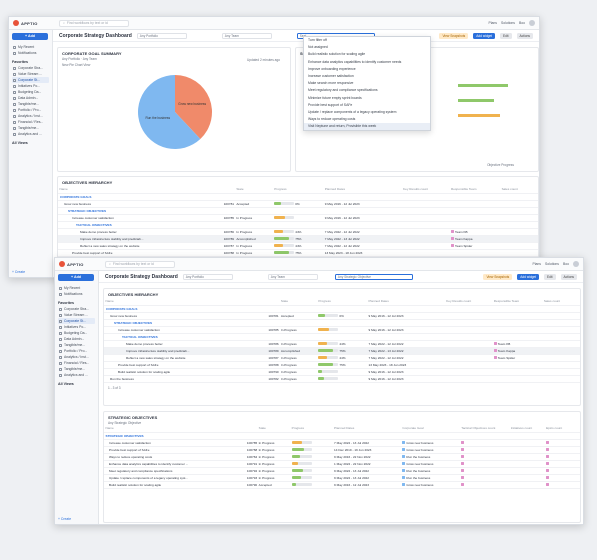  What do you see at coordinates (527, 429) in the screenshot?
I see `column-header: Initiatives count` at bounding box center [527, 429].